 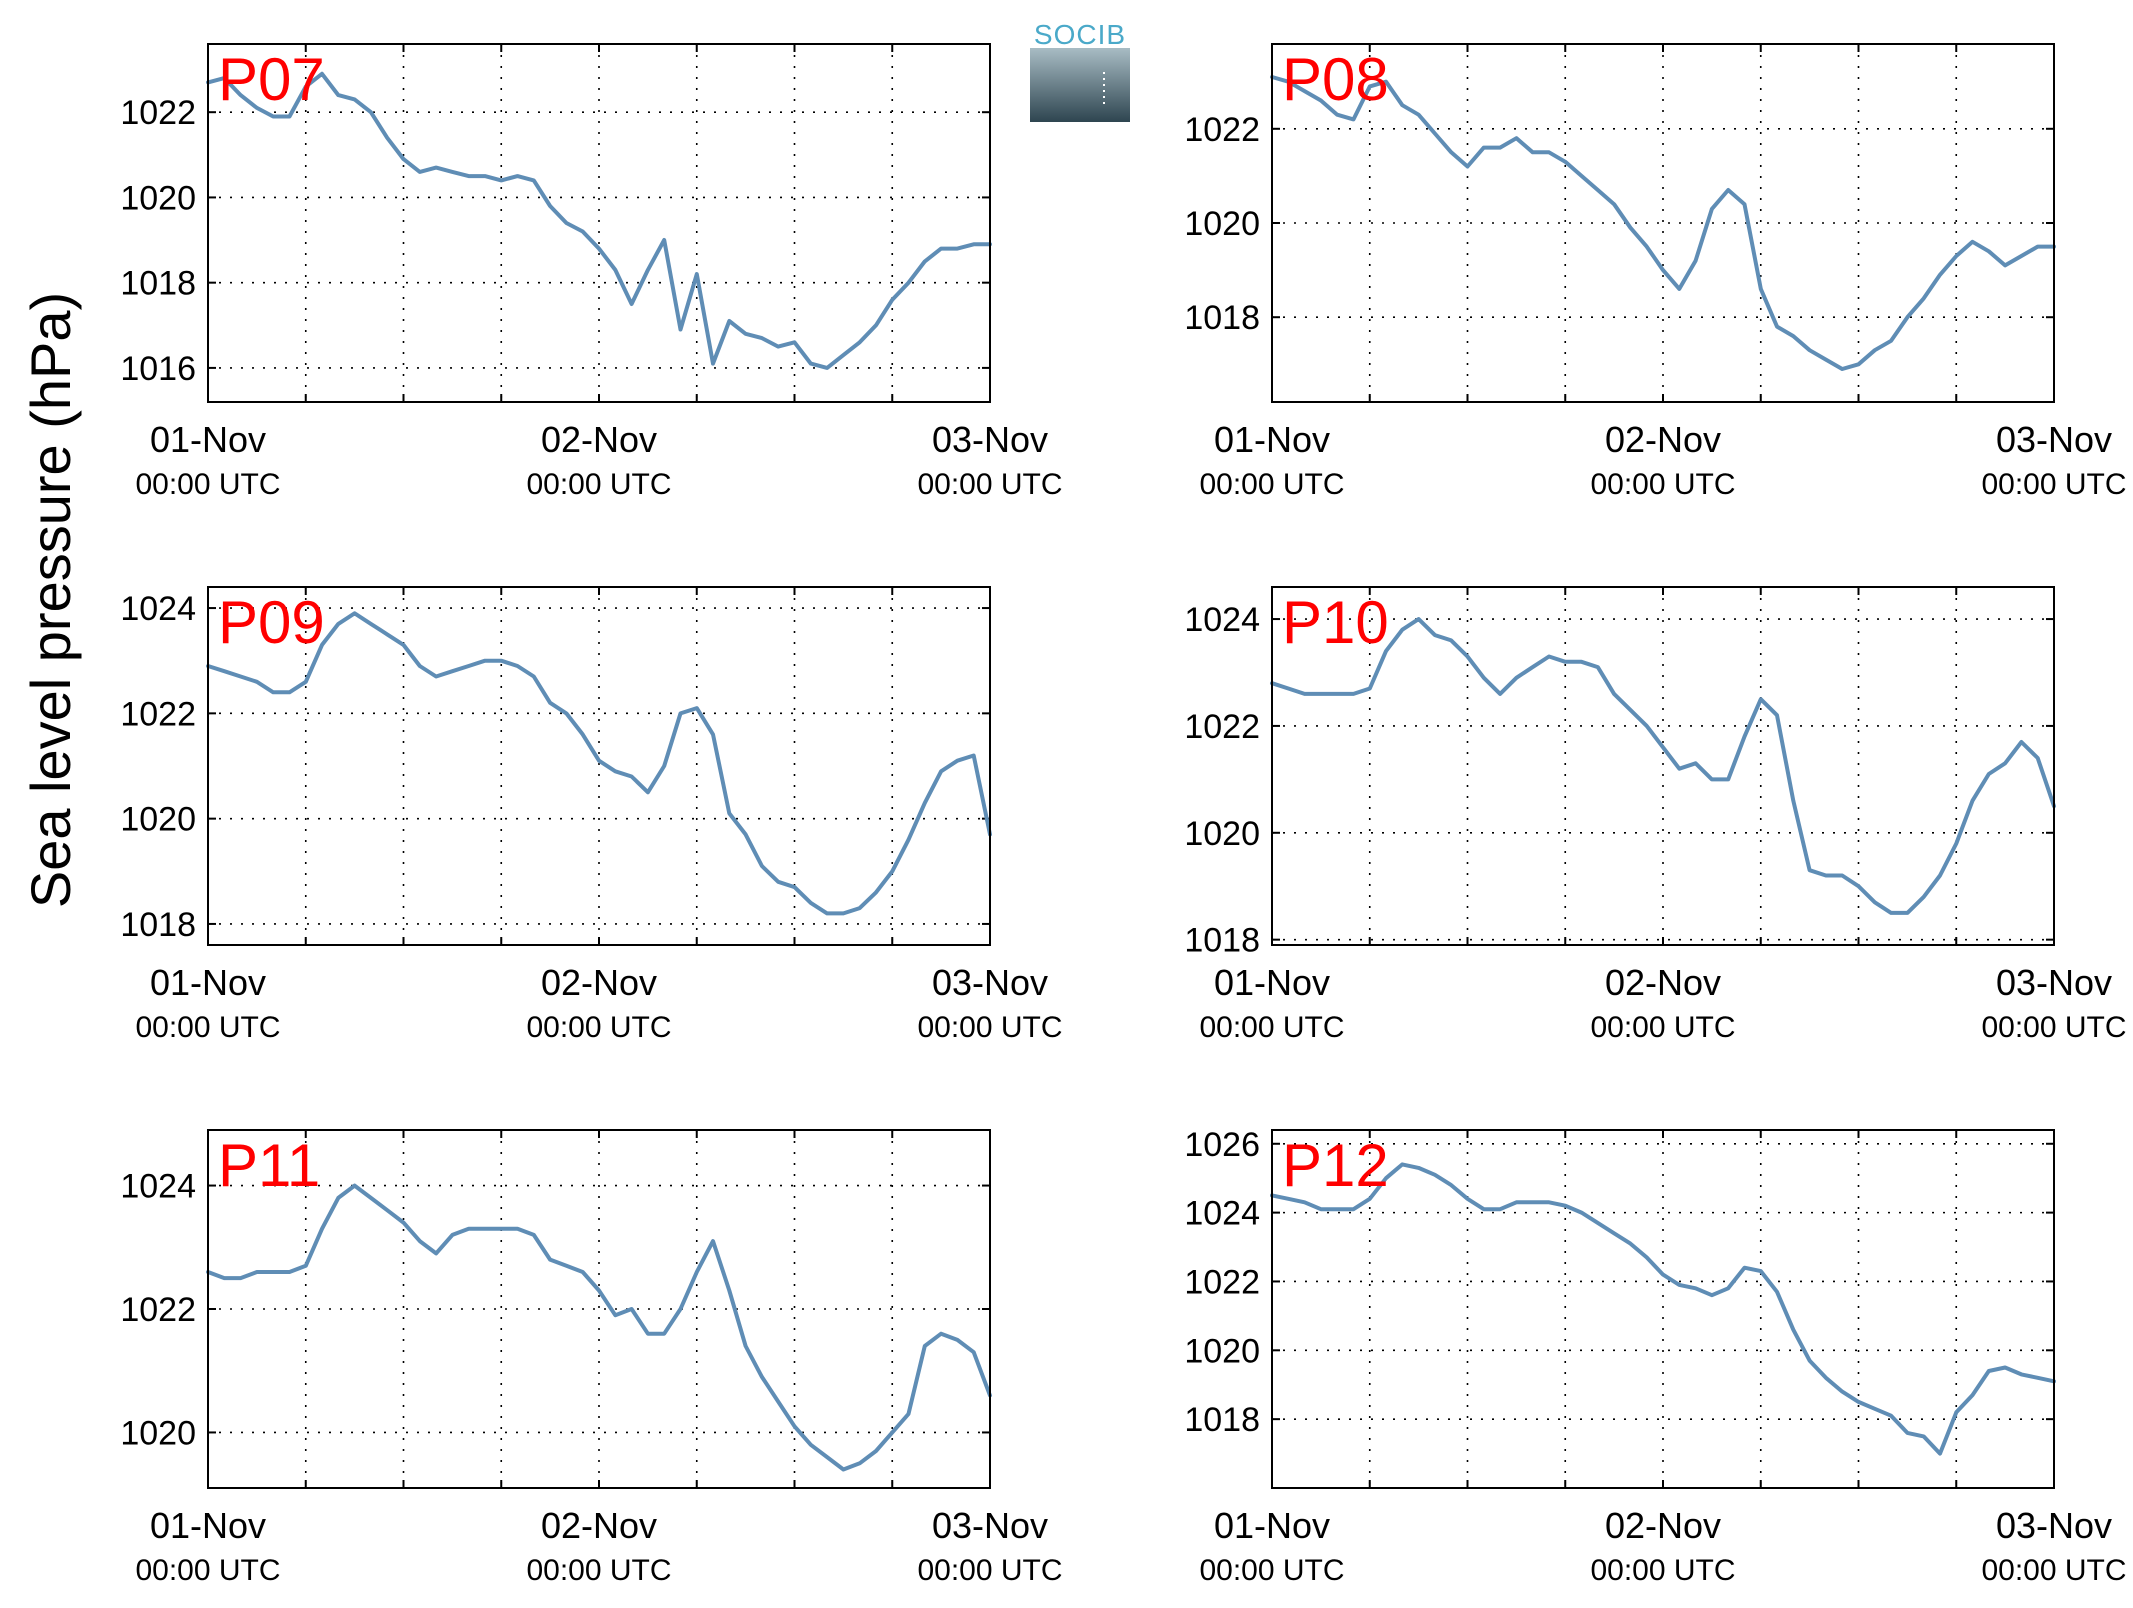 What do you see at coordinates (1335, 79) in the screenshot?
I see `station-label: P08` at bounding box center [1335, 79].